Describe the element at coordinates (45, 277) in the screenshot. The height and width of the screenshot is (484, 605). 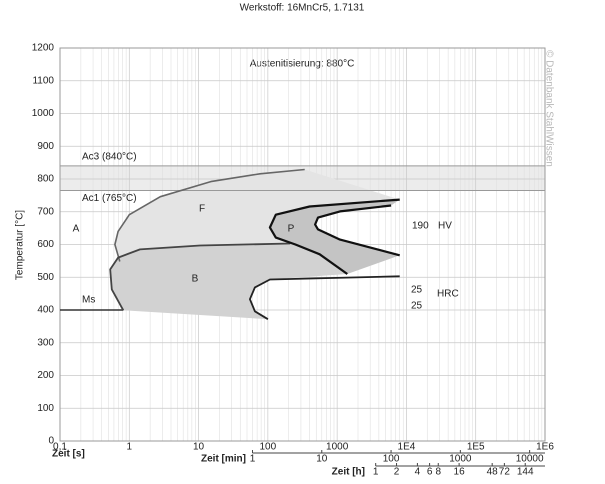
I see `y-tick-label: 500` at that location.